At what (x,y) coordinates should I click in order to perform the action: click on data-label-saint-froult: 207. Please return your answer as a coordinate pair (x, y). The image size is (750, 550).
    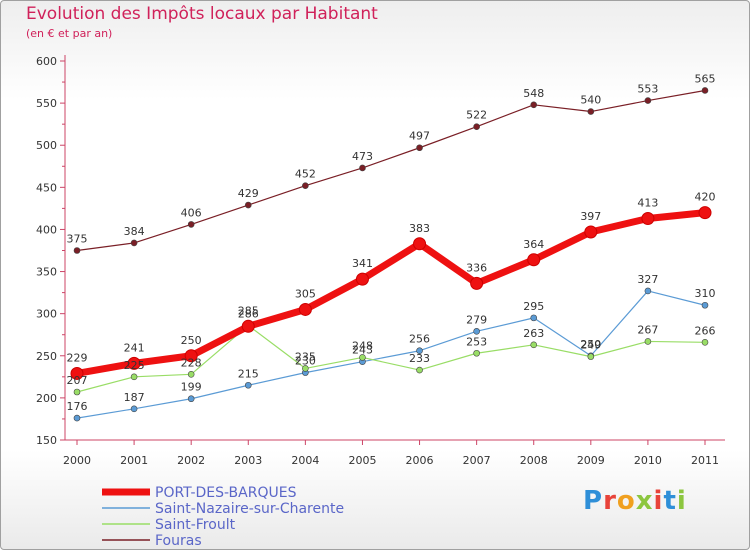
    Looking at the image, I should click on (77, 380).